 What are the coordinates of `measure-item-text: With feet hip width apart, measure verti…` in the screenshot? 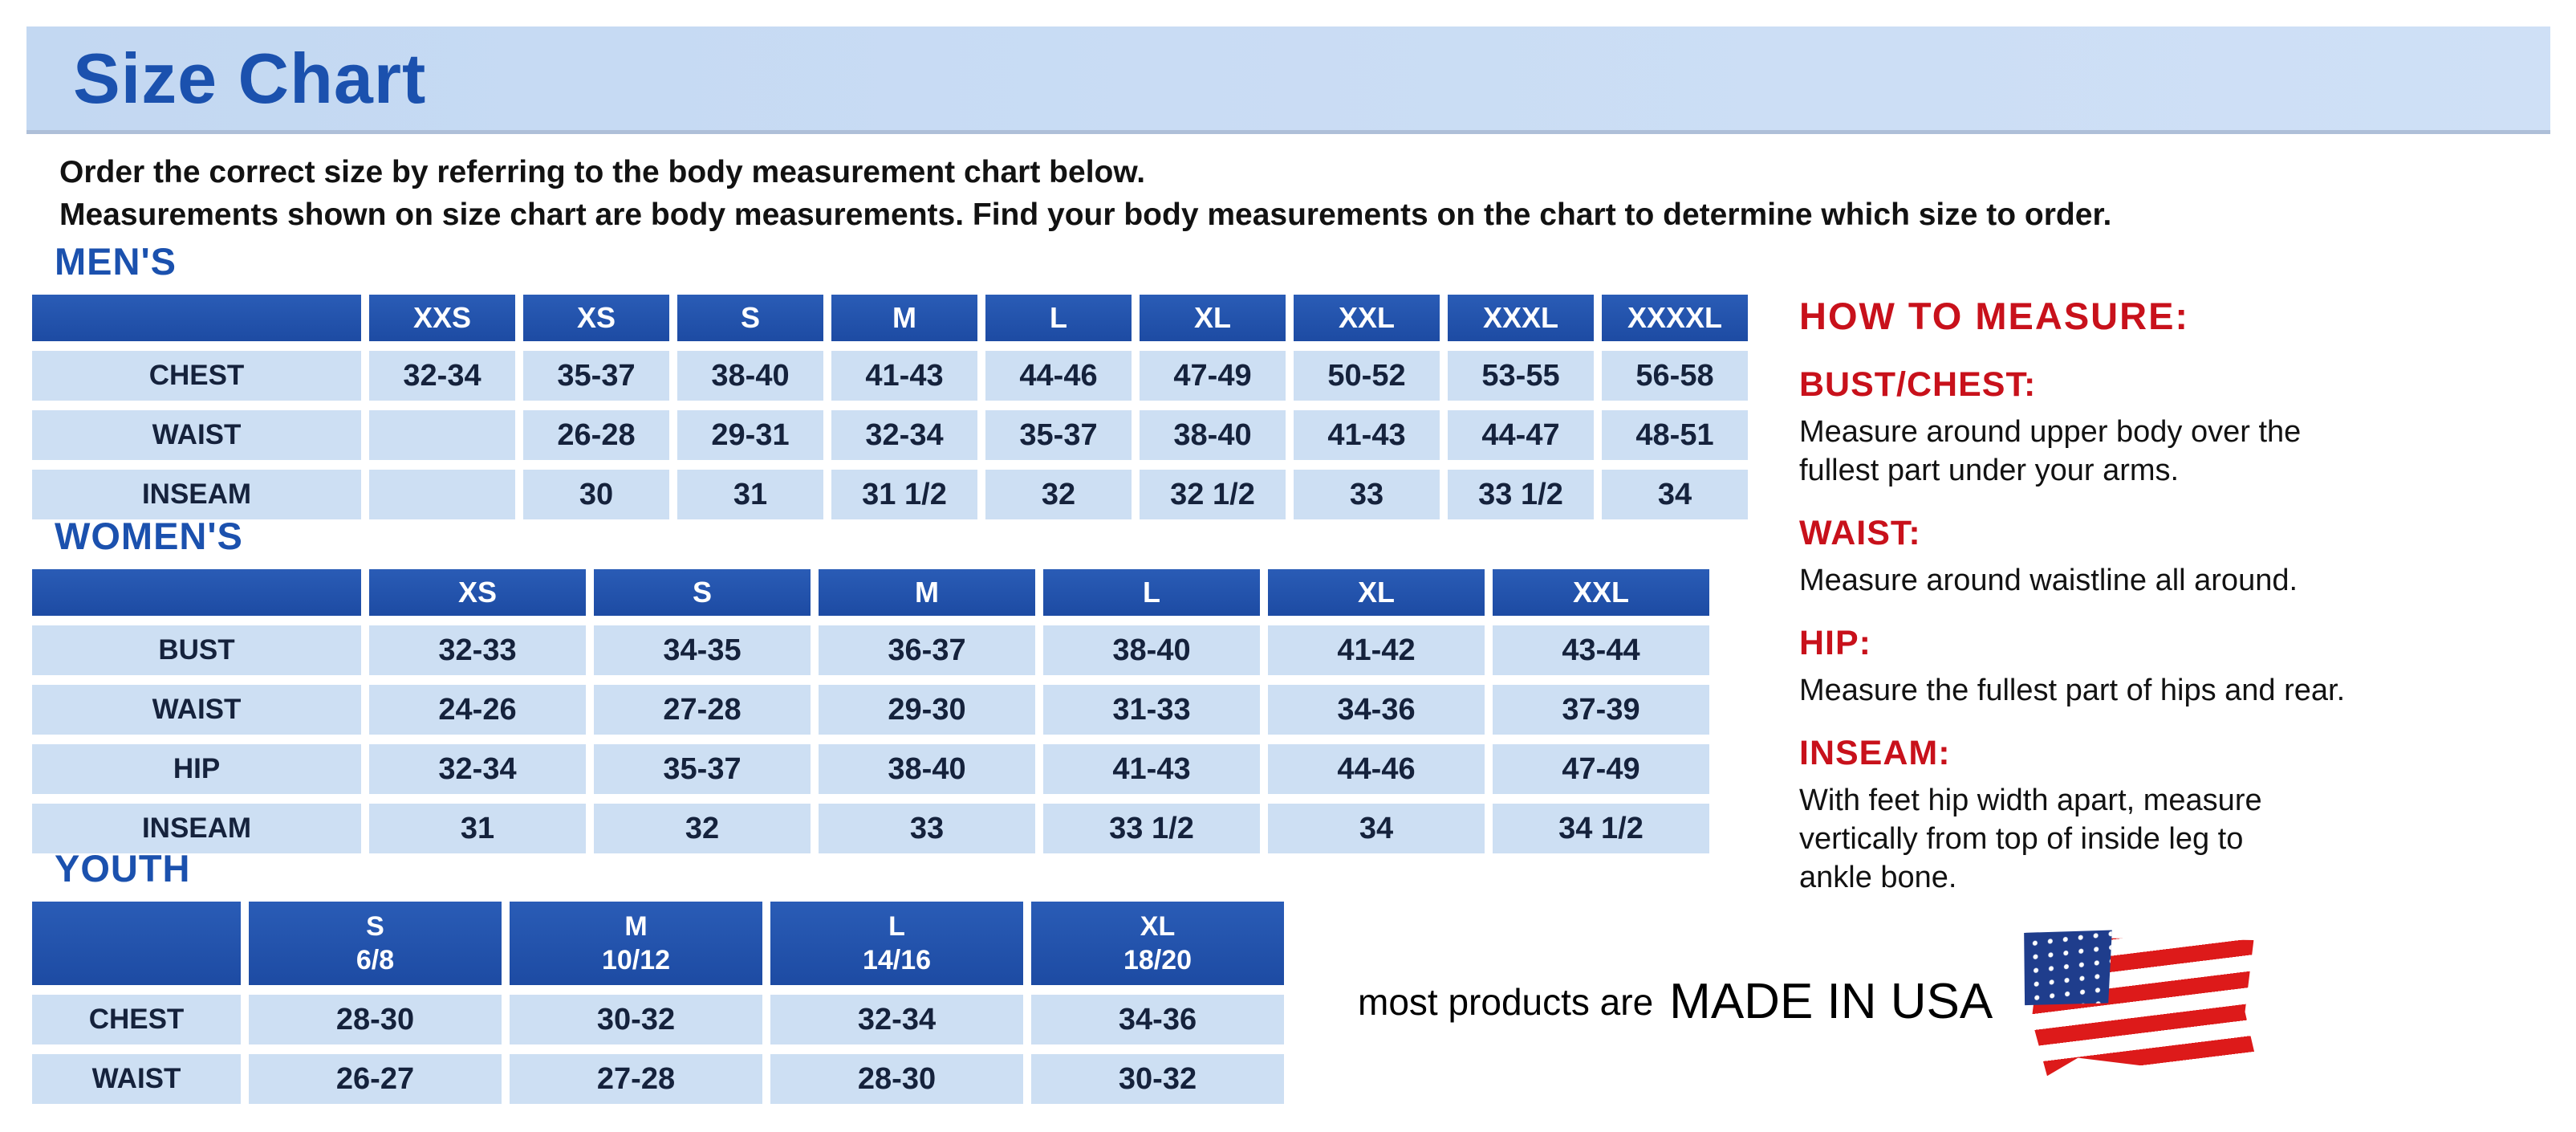 It's located at (2030, 839).